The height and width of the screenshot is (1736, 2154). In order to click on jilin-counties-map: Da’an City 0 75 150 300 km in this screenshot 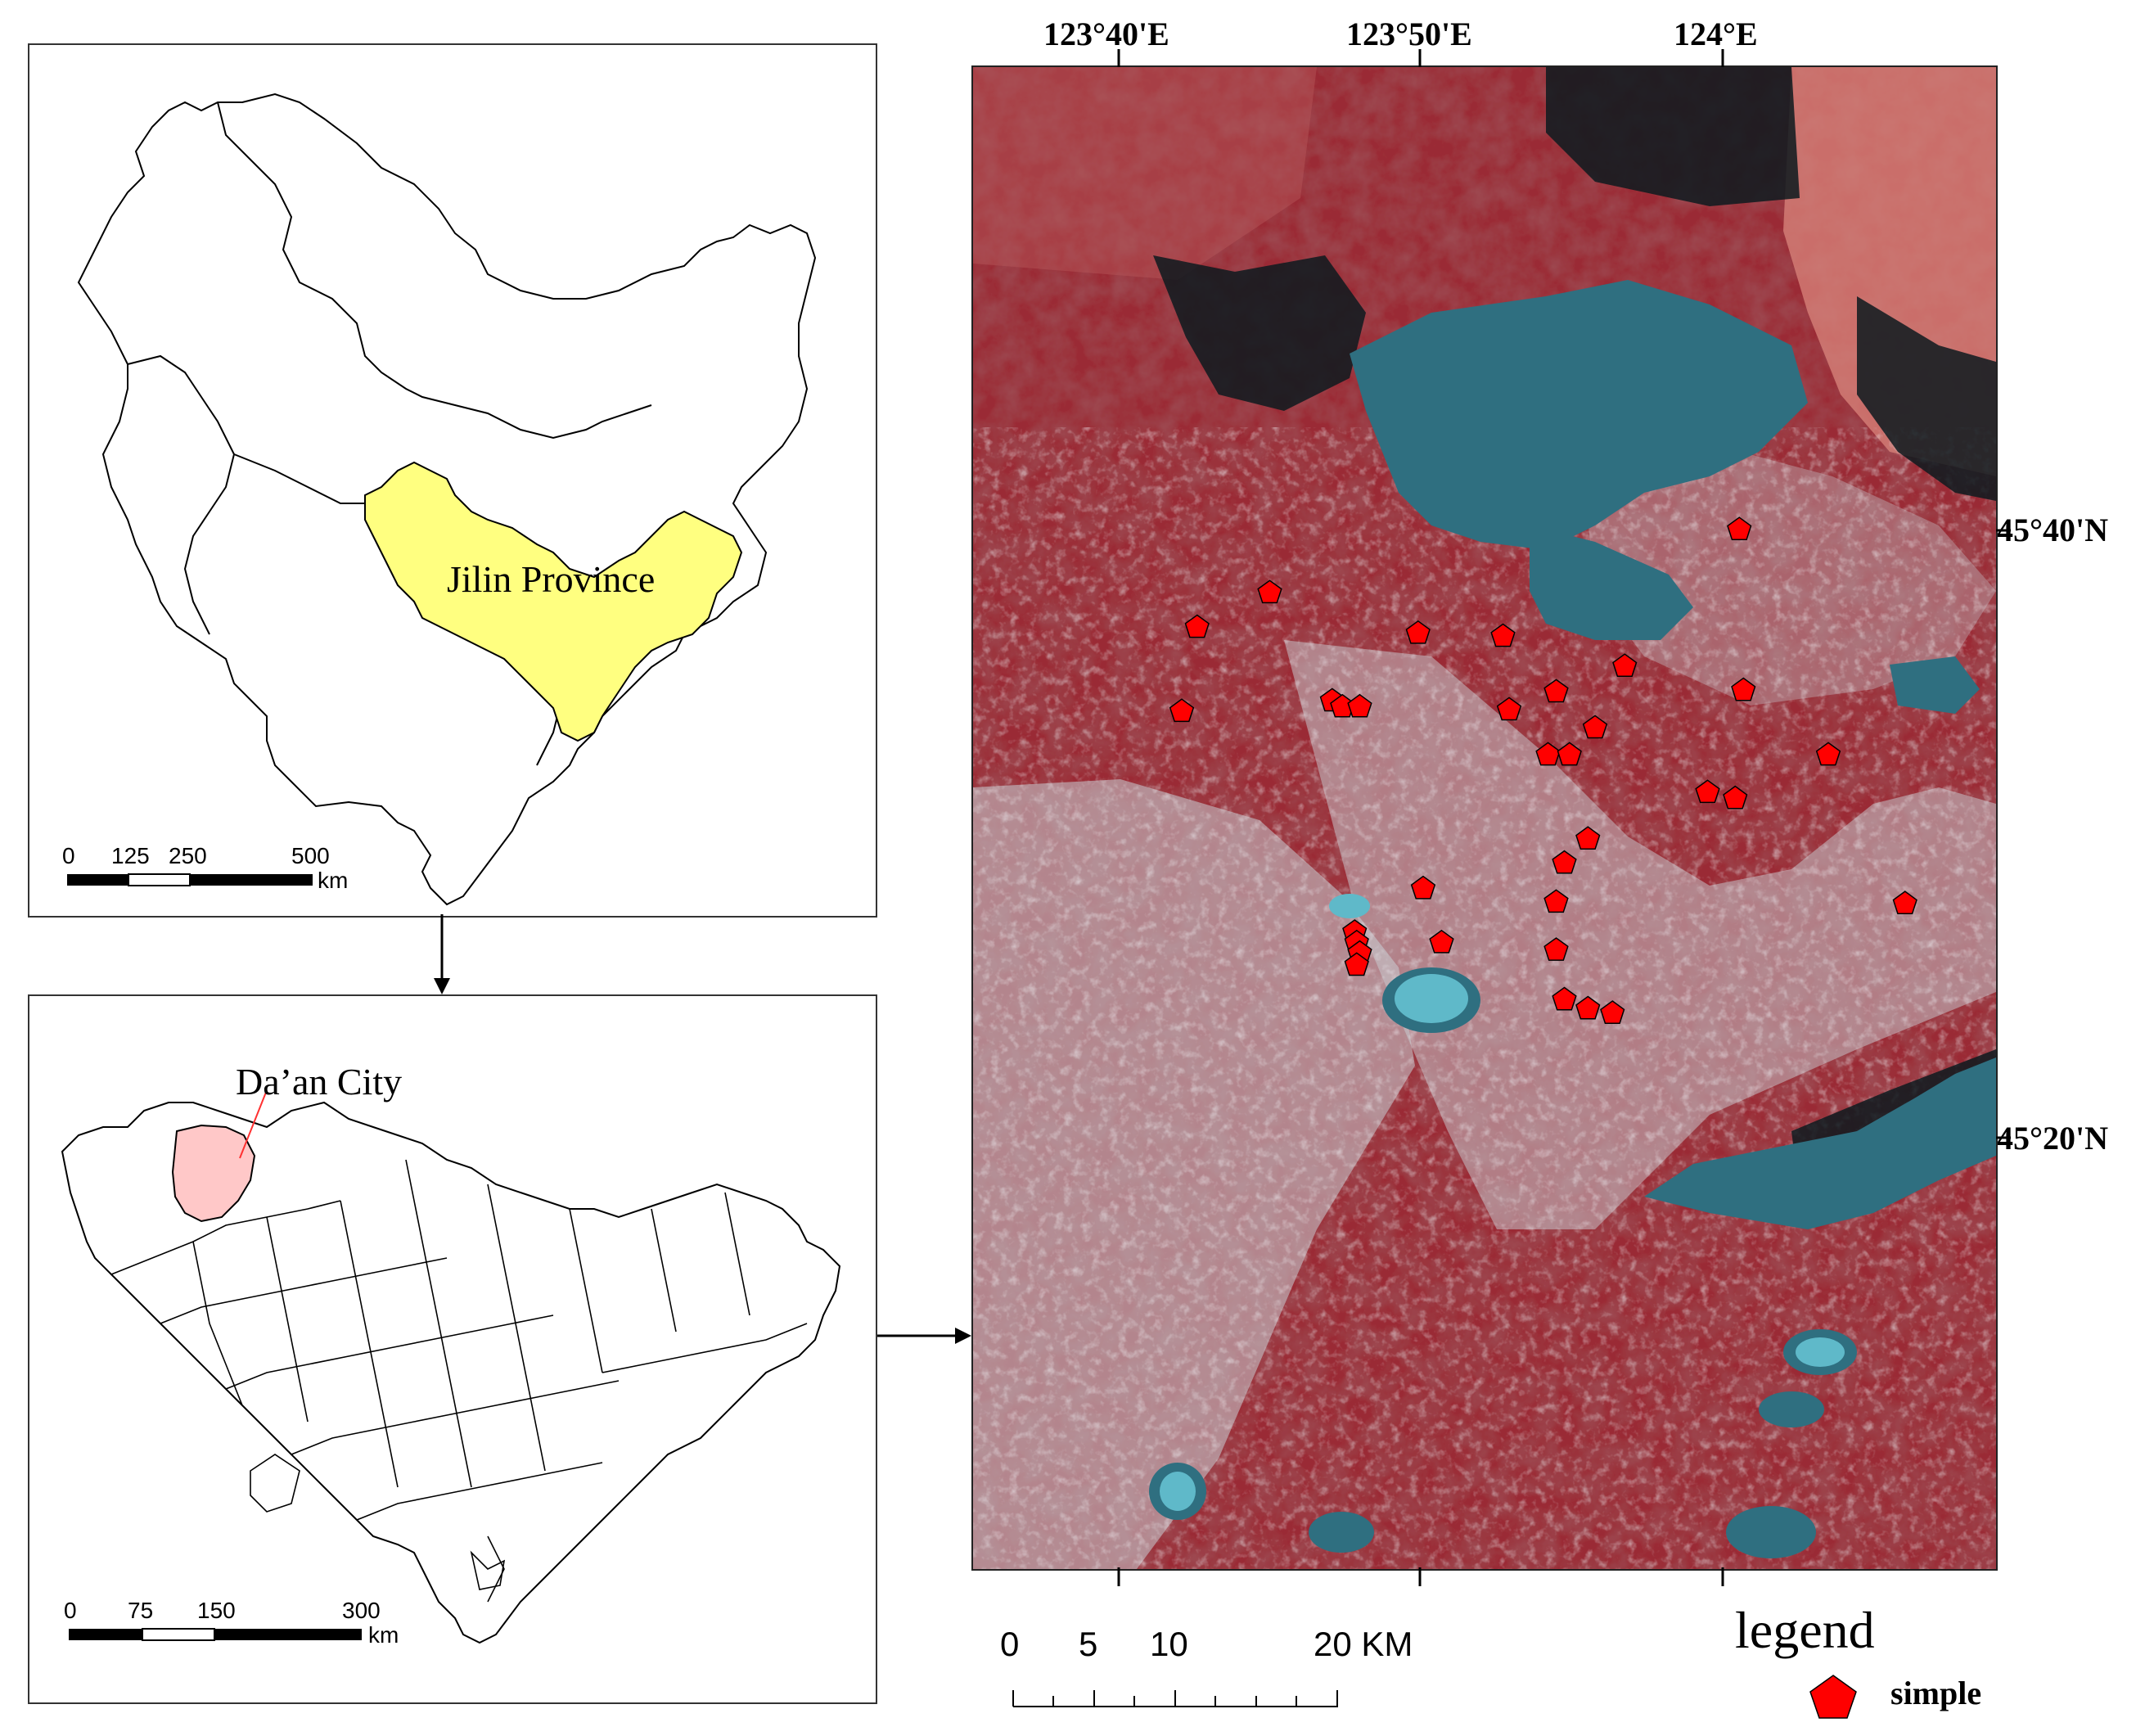, I will do `click(451, 1354)`.